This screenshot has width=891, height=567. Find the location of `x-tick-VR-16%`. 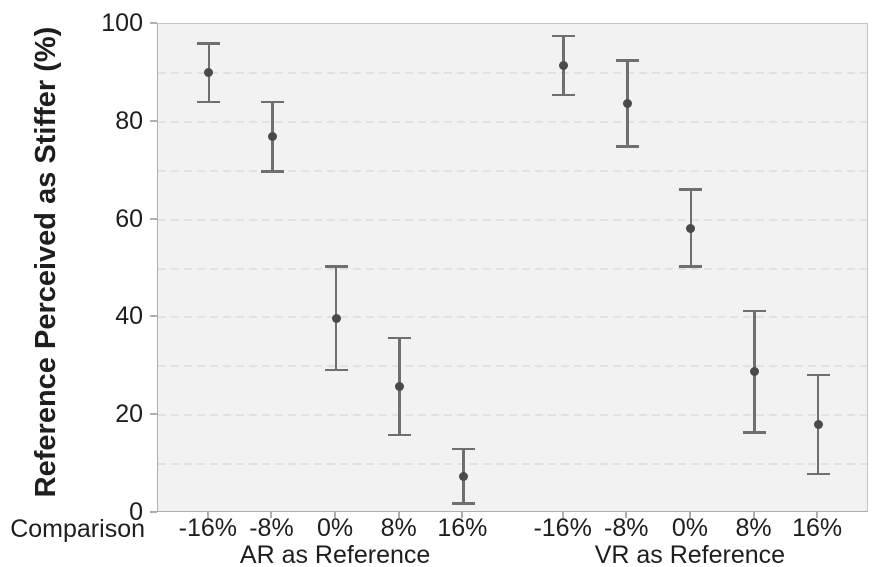

x-tick-VR-16% is located at coordinates (817, 515).